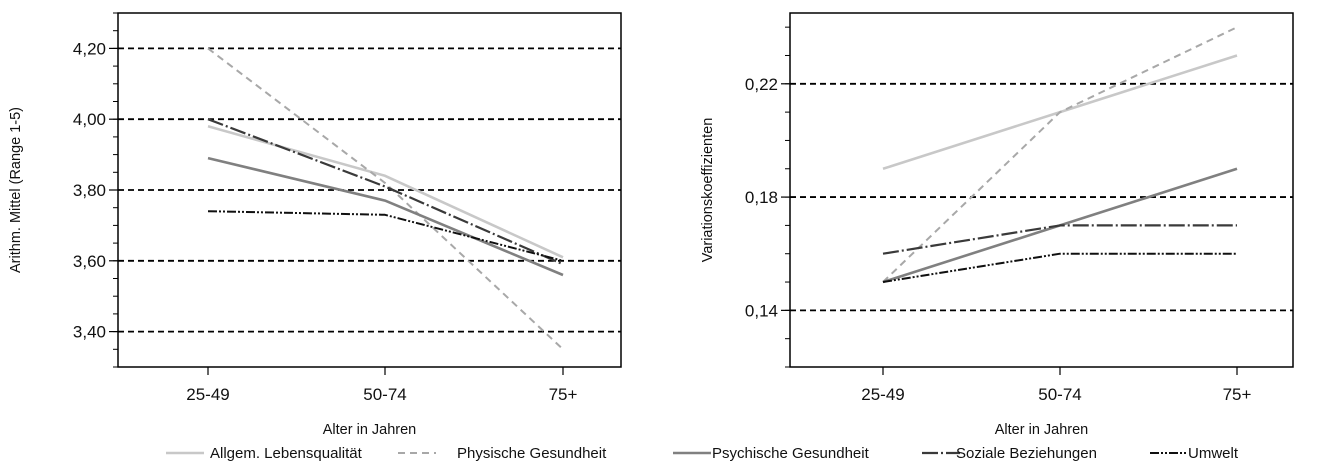 This screenshot has width=1332, height=466. What do you see at coordinates (708, 190) in the screenshot?
I see `y-axis-title: Variationskoeffizienten` at bounding box center [708, 190].